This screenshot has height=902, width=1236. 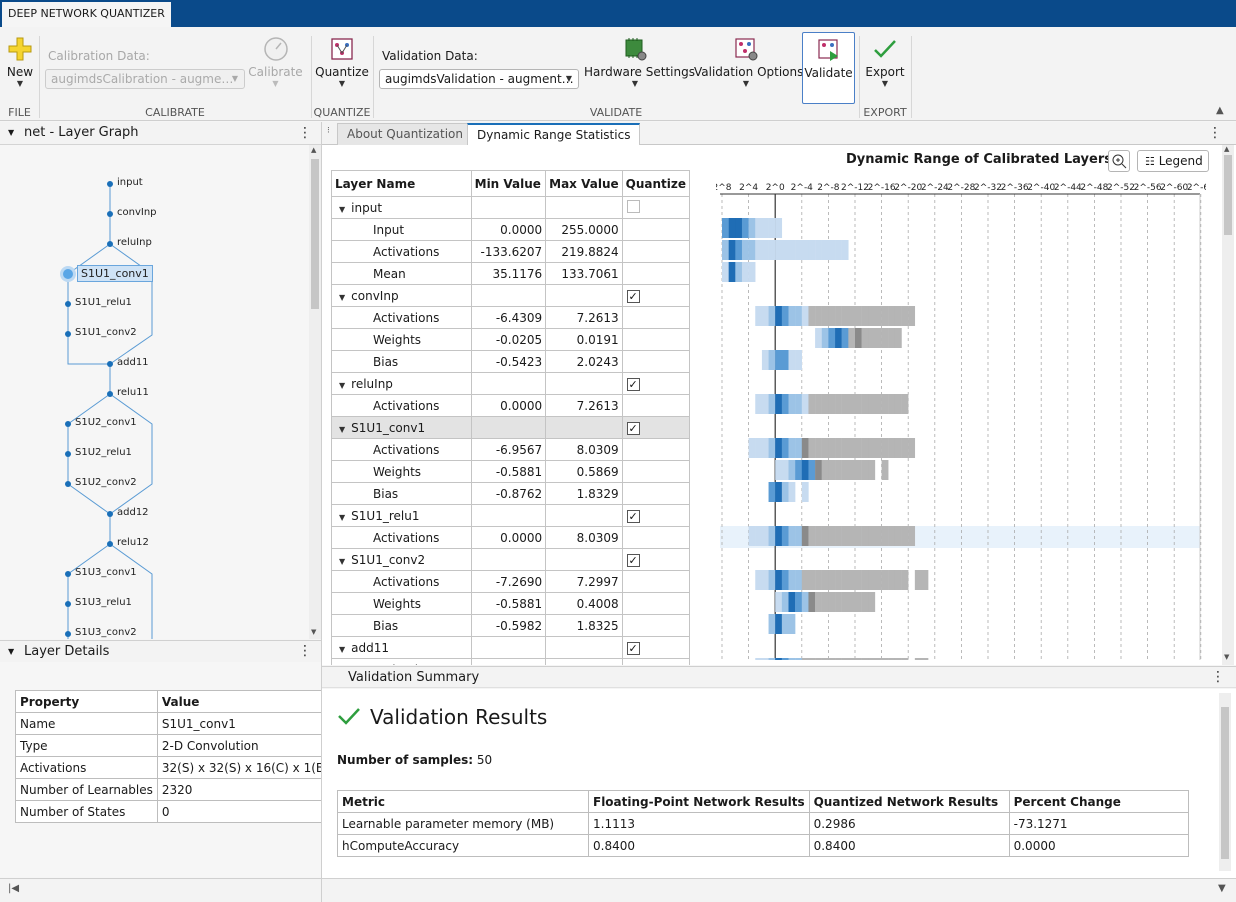 What do you see at coordinates (511, 493) in the screenshot?
I see `table-row: Bias -0.8762 1.8329` at bounding box center [511, 493].